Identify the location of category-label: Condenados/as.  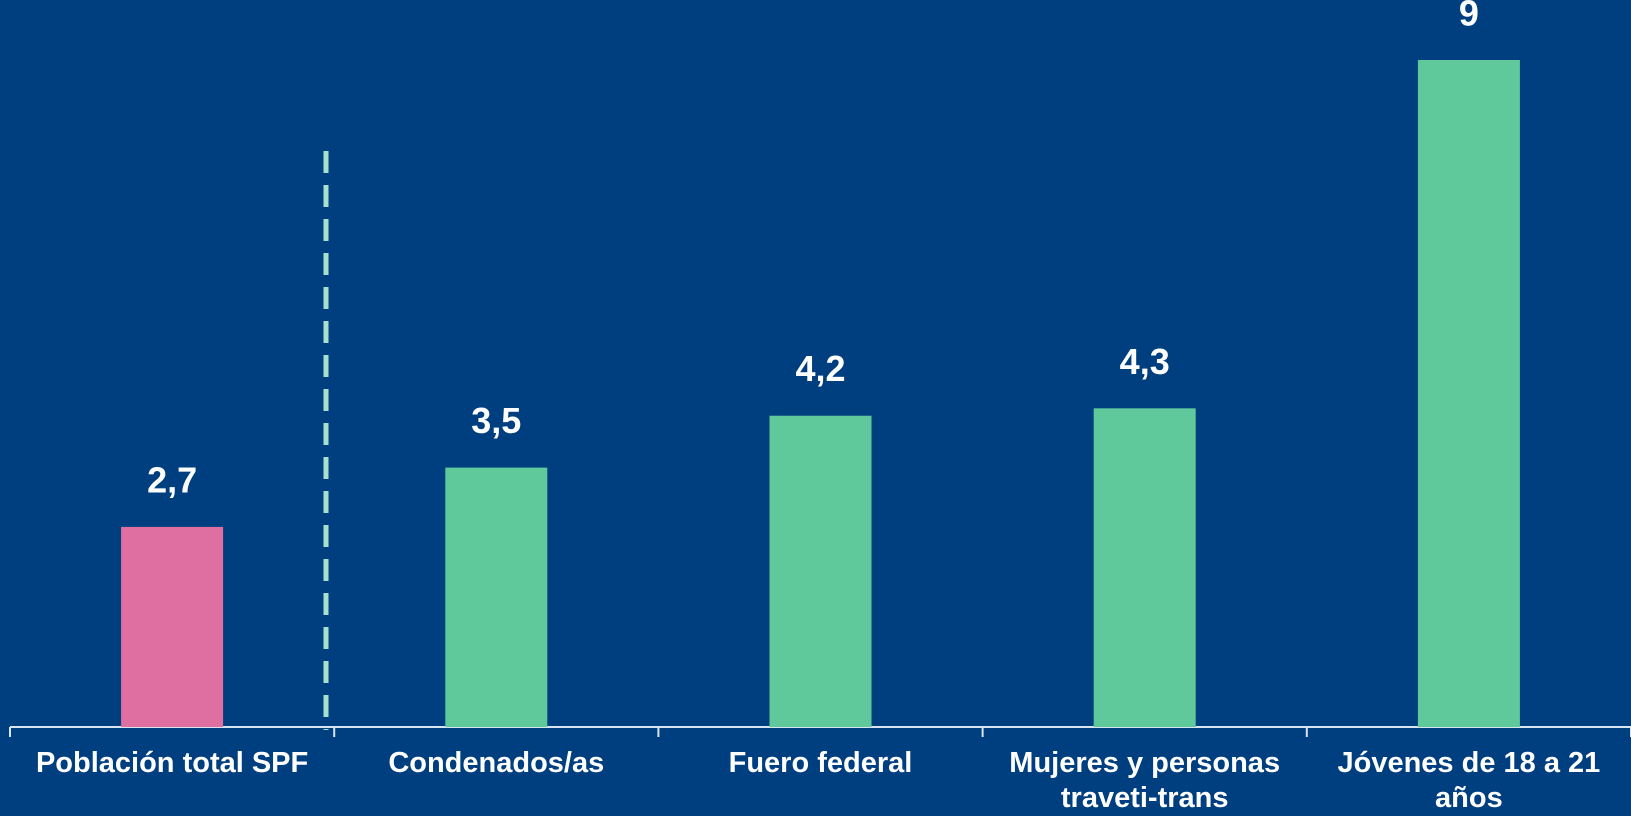
(496, 763).